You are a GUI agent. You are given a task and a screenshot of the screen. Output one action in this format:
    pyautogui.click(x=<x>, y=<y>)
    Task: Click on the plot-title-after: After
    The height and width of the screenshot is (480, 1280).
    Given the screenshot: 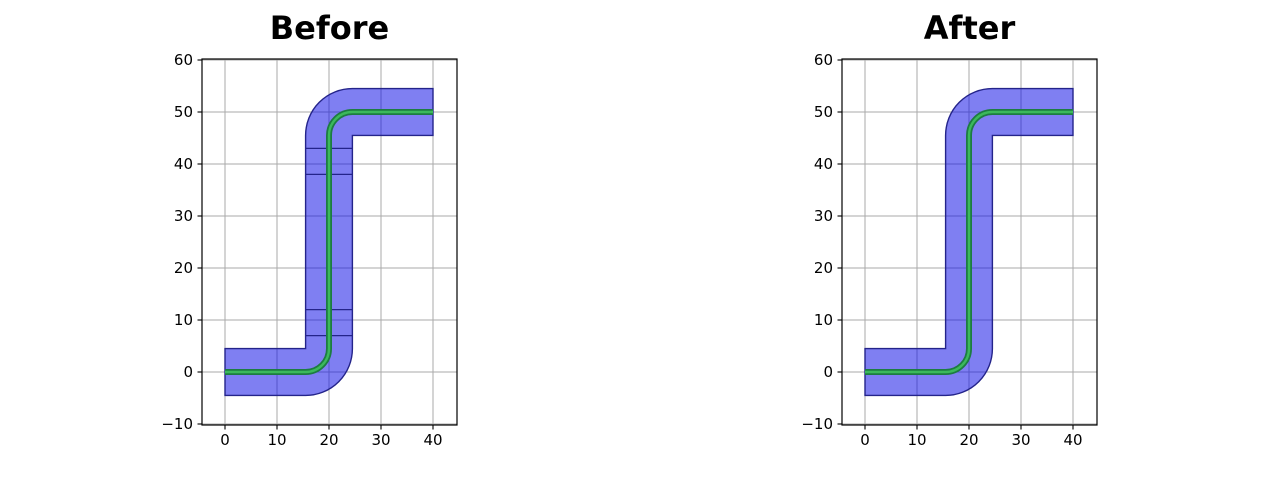 What is the action you would take?
    pyautogui.click(x=969, y=28)
    